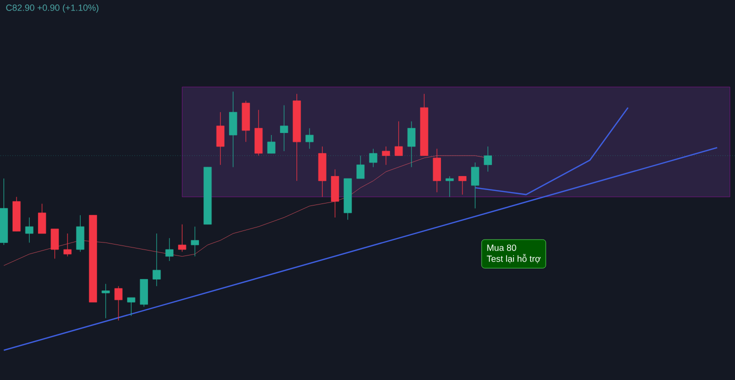 The width and height of the screenshot is (735, 380). I want to click on annotation: Test lại hỗ trợ, so click(513, 259).